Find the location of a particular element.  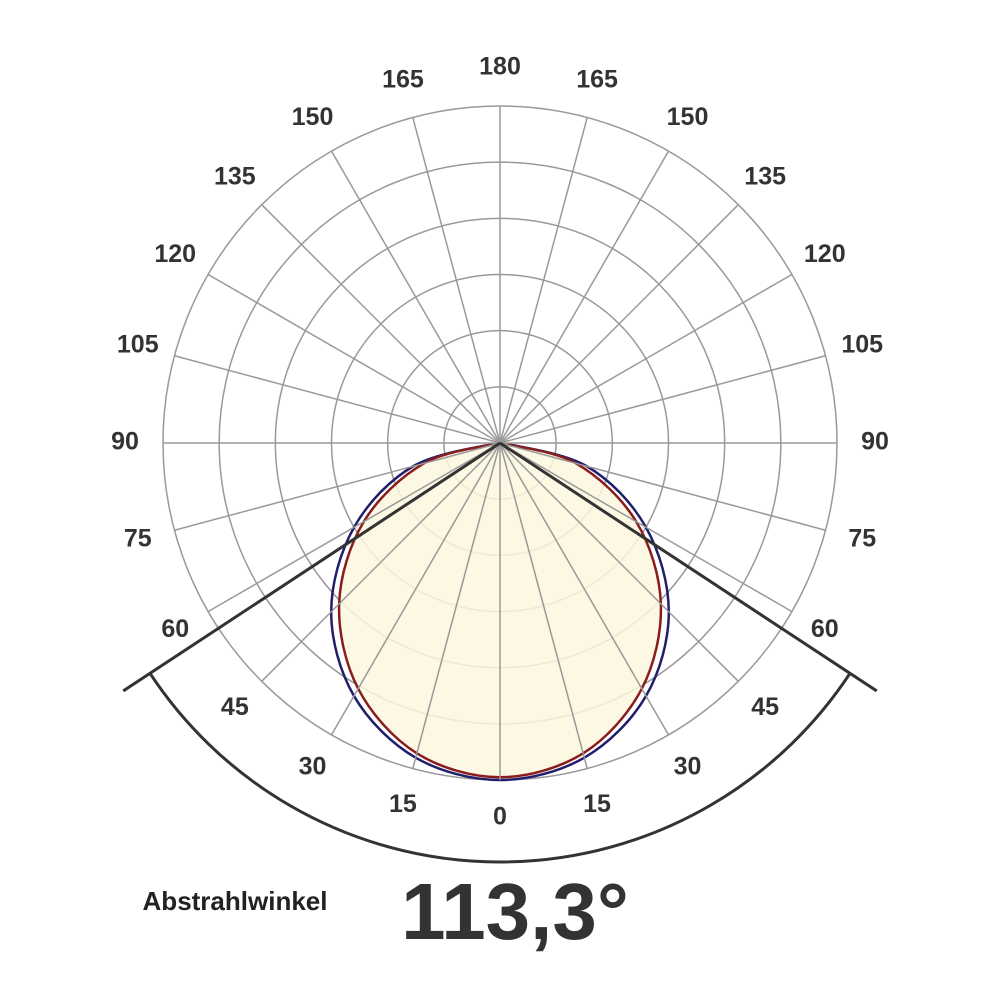

beam-angle: 113,3° is located at coordinates (515, 911).